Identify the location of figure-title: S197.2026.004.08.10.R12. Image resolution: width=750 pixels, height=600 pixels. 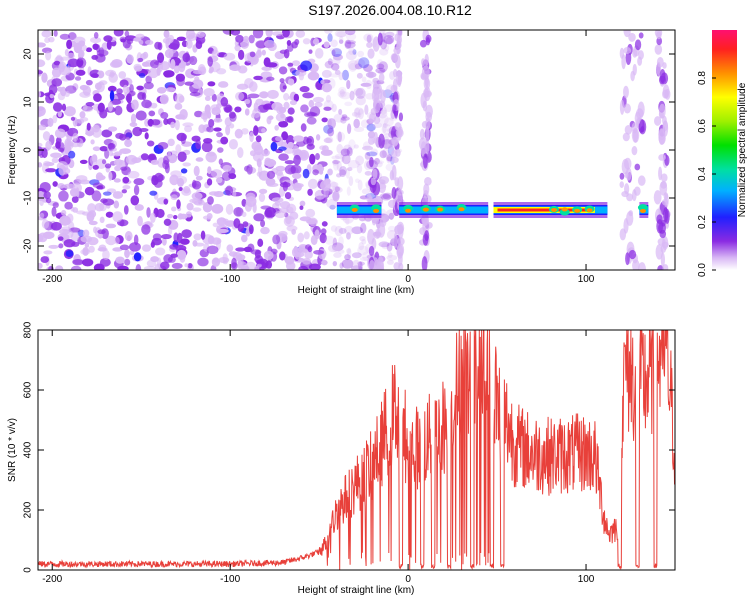
(390, 10).